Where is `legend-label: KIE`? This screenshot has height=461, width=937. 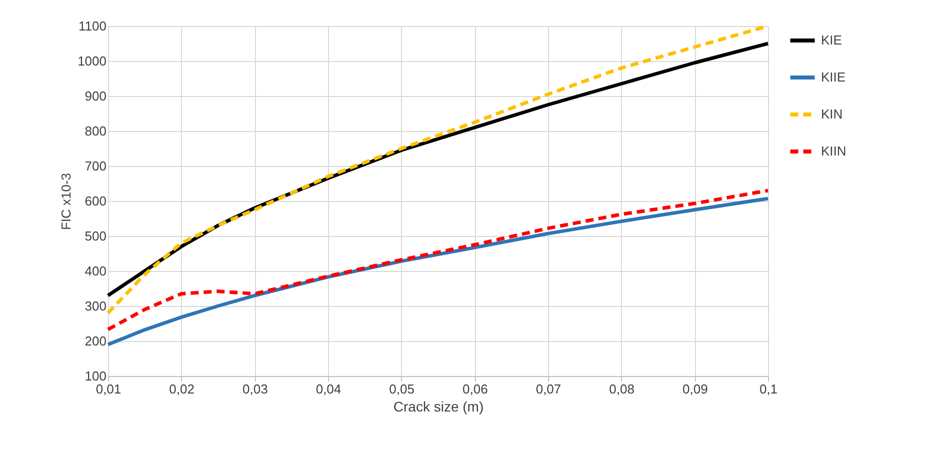
legend-label: KIE is located at coordinates (831, 40).